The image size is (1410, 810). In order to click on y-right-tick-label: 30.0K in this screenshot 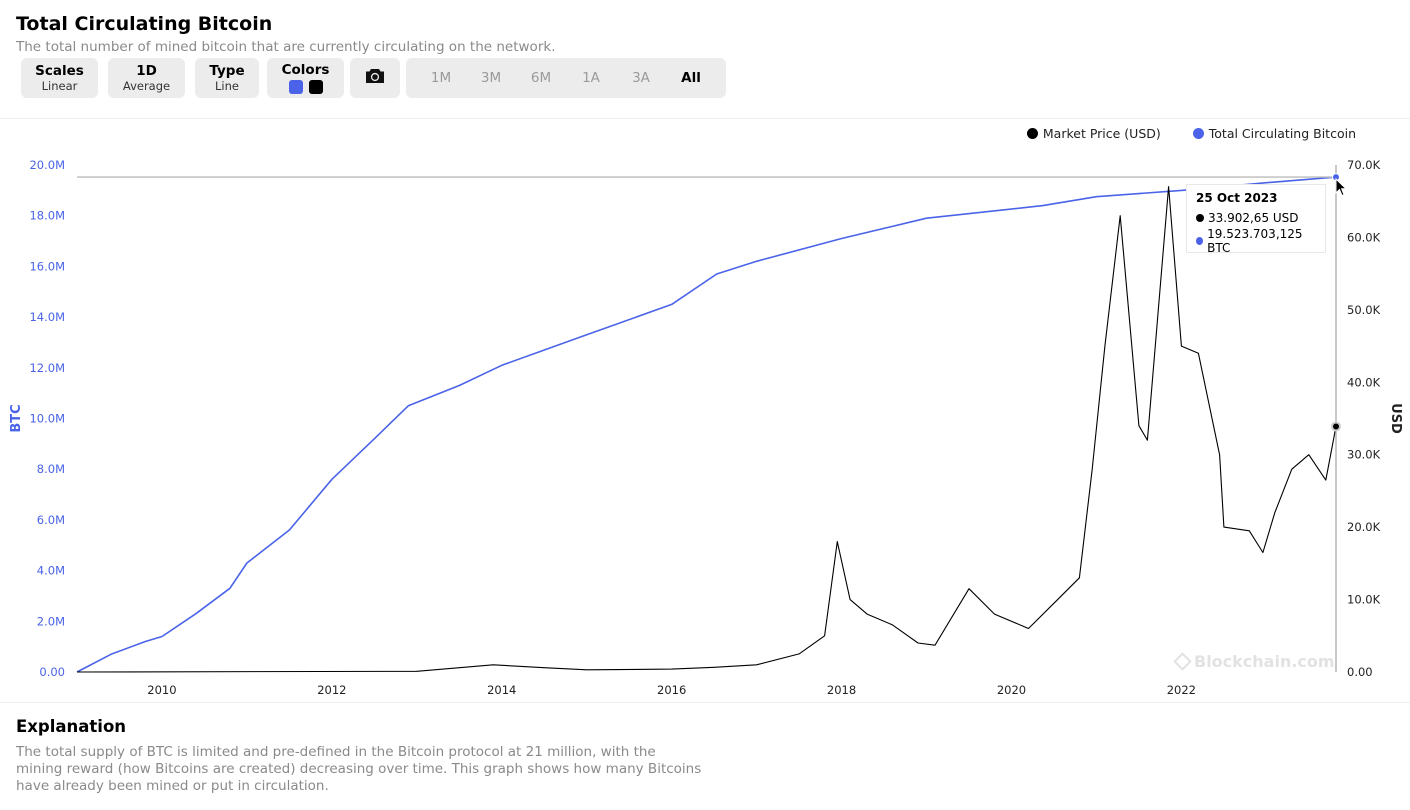, I will do `click(1364, 455)`.